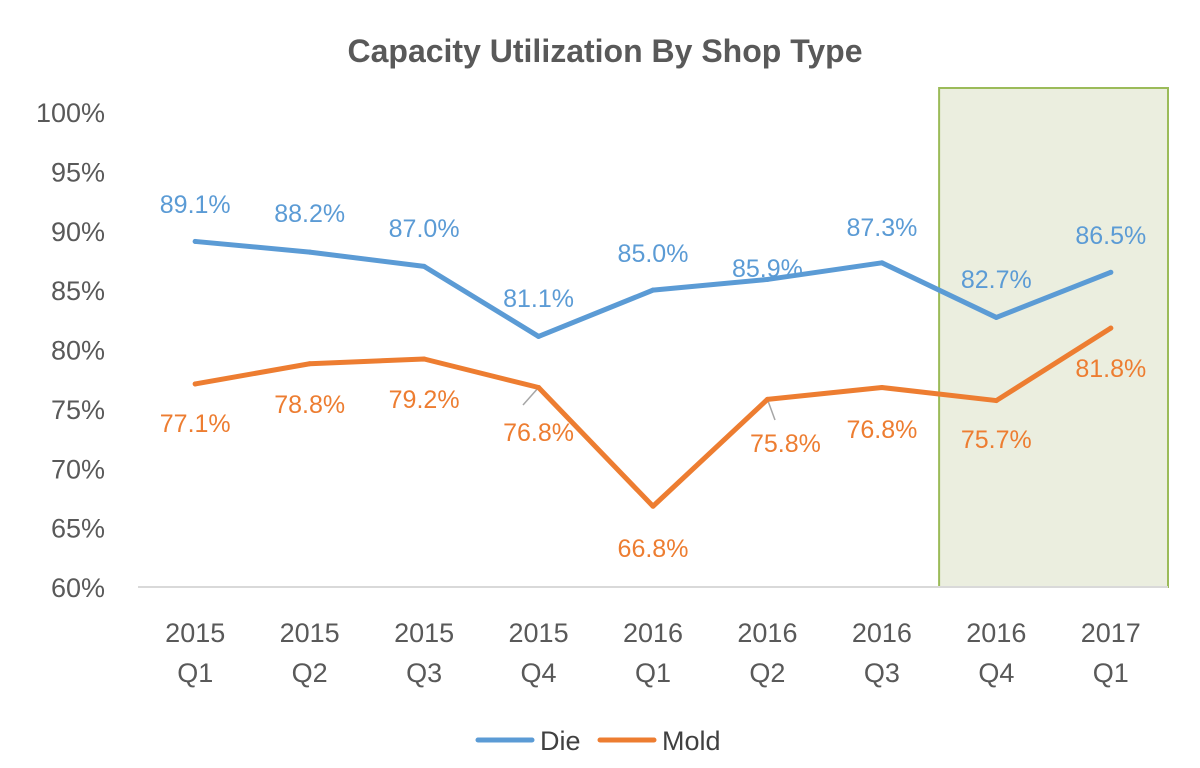 The width and height of the screenshot is (1200, 768). I want to click on data-label-die: 87.0%, so click(424, 229).